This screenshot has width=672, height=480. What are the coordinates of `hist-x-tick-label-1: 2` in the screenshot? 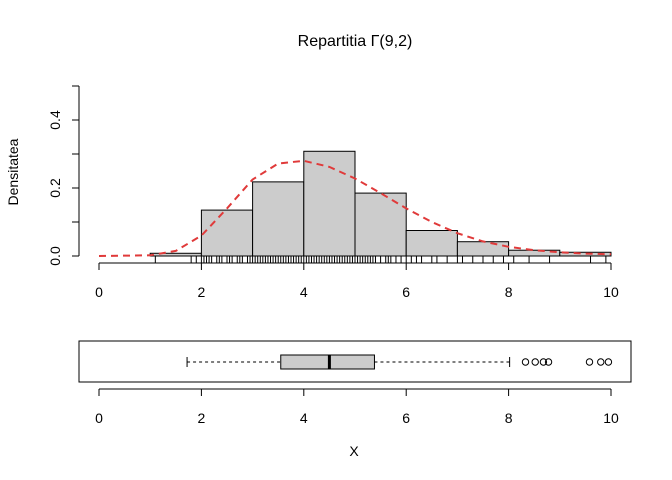 It's located at (202, 292).